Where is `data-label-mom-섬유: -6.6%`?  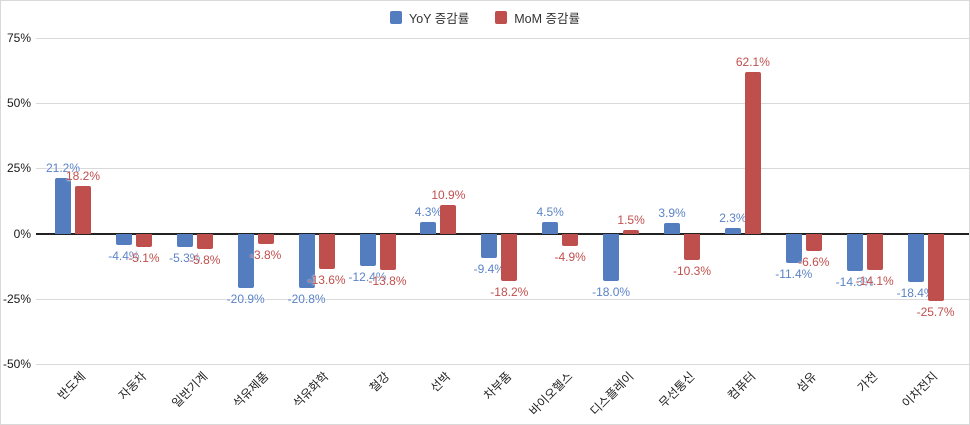
data-label-mom-섬유: -6.6% is located at coordinates (814, 261).